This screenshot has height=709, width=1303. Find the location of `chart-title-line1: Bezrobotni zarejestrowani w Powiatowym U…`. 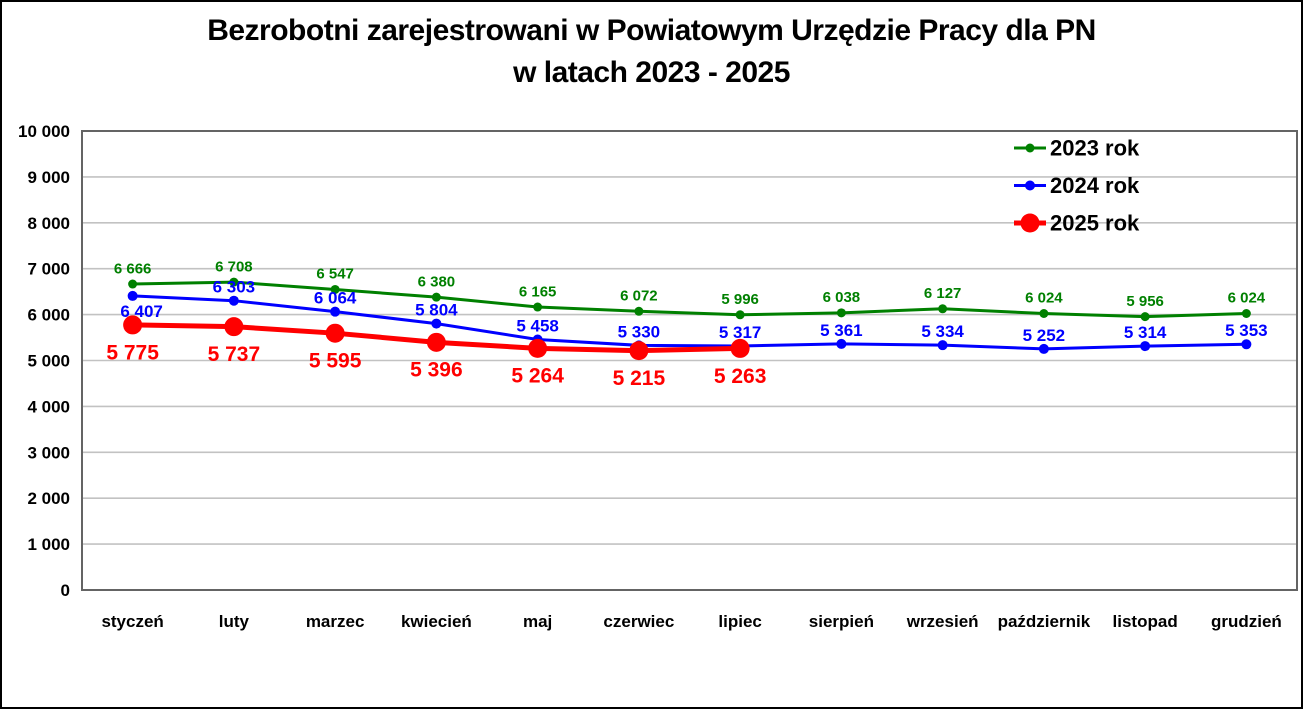

chart-title-line1: Bezrobotni zarejestrowani w Powiatowym U… is located at coordinates (651, 30).